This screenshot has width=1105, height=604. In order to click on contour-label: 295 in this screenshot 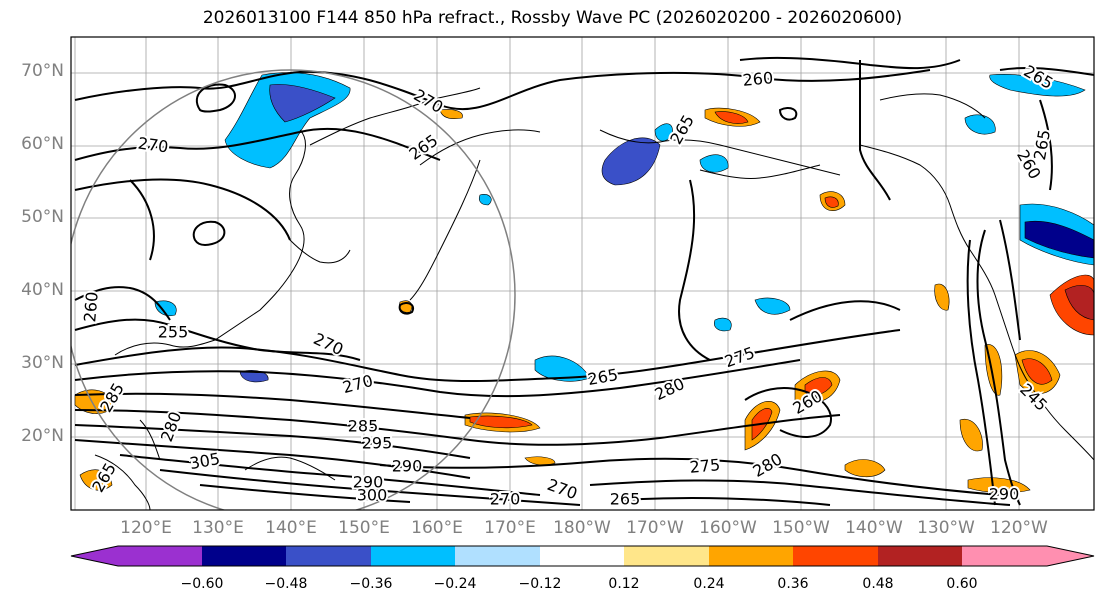, I will do `click(377, 443)`.